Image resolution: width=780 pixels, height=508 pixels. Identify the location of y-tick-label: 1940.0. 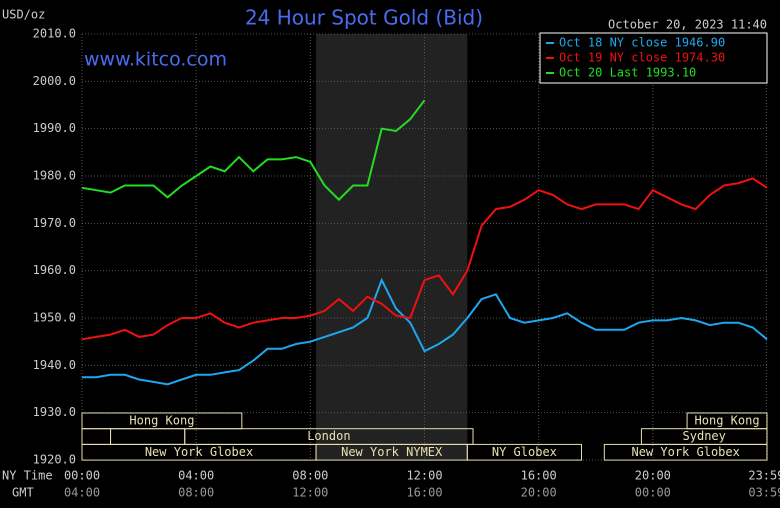
(54, 365).